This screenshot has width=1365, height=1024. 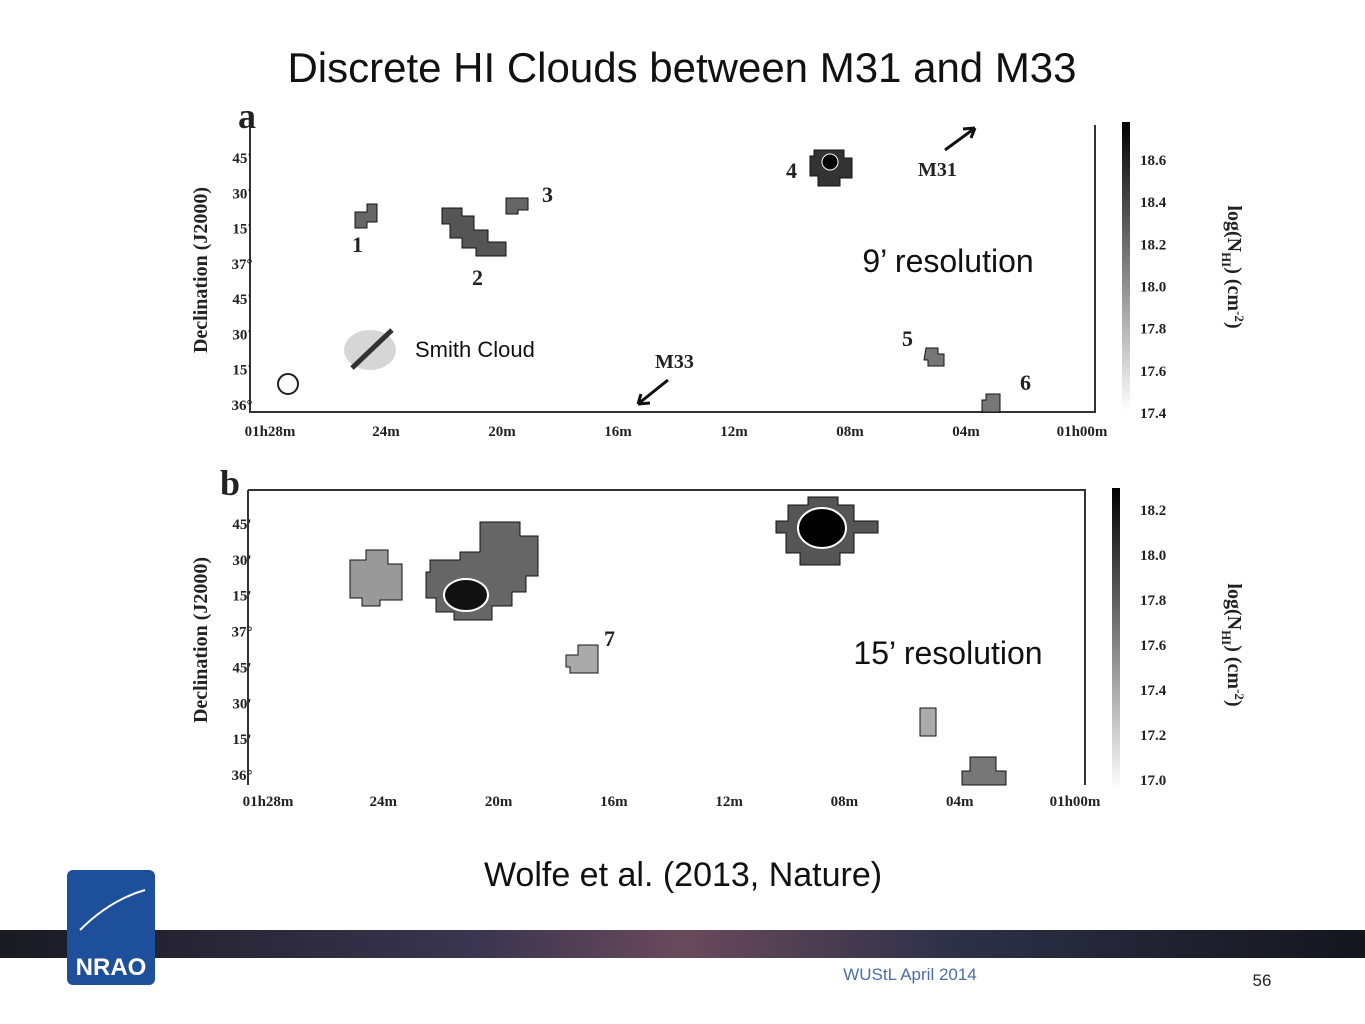 I want to click on resolution-label: 15’ resolution, so click(x=947, y=653).